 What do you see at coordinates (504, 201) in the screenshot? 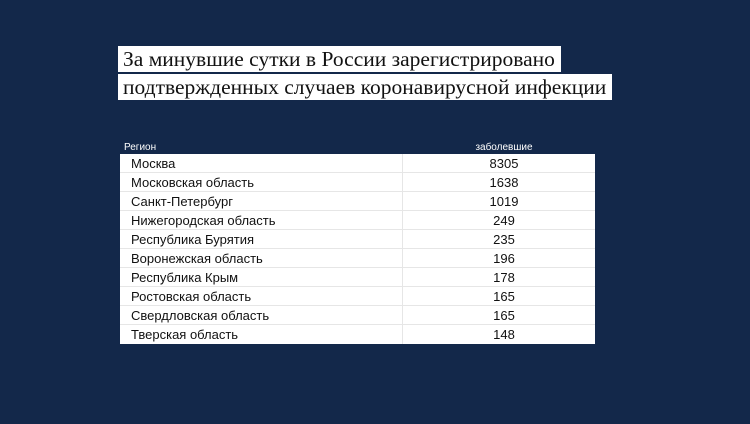
I see `cases-cell: 1019` at bounding box center [504, 201].